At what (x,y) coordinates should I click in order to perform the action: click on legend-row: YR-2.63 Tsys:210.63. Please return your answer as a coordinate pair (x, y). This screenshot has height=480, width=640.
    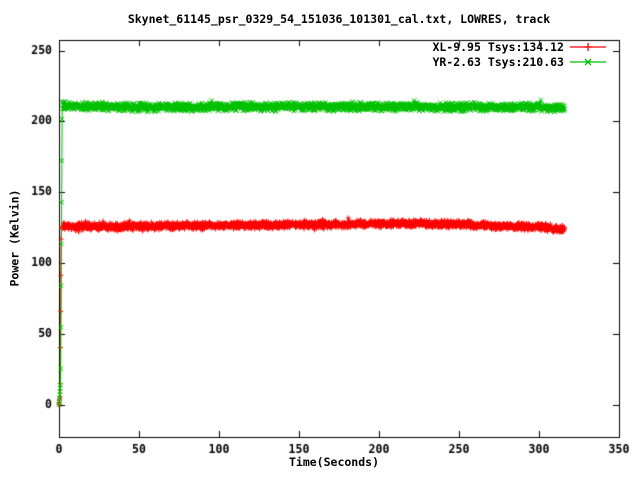
    Looking at the image, I should click on (519, 61).